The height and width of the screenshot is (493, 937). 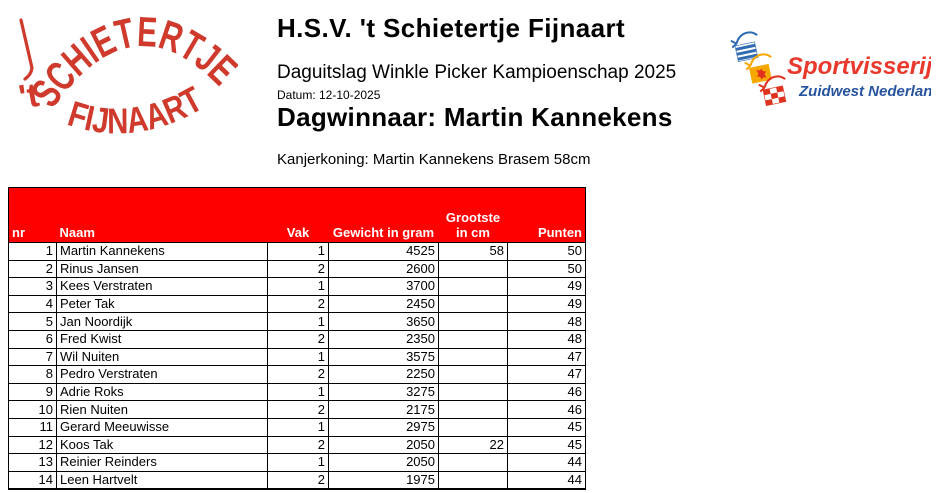 What do you see at coordinates (136, 109) in the screenshot?
I see `club-logo-word-bottom: FIJNAART` at bounding box center [136, 109].